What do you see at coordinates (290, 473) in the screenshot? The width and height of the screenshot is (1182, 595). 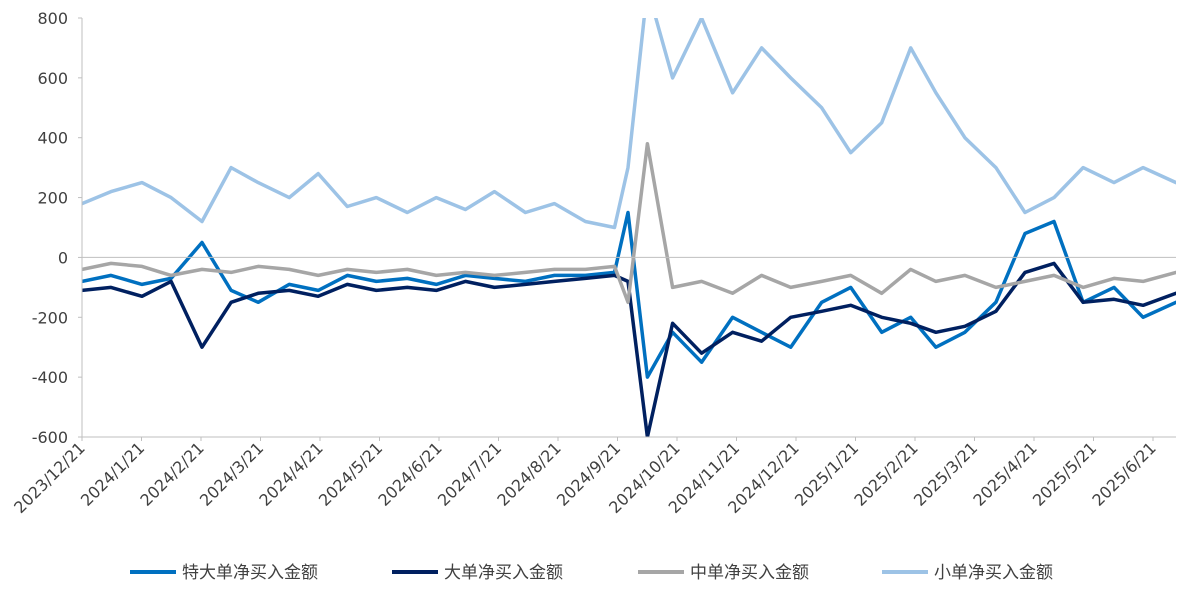 I see `x-tick-label: 2024/4/21` at bounding box center [290, 473].